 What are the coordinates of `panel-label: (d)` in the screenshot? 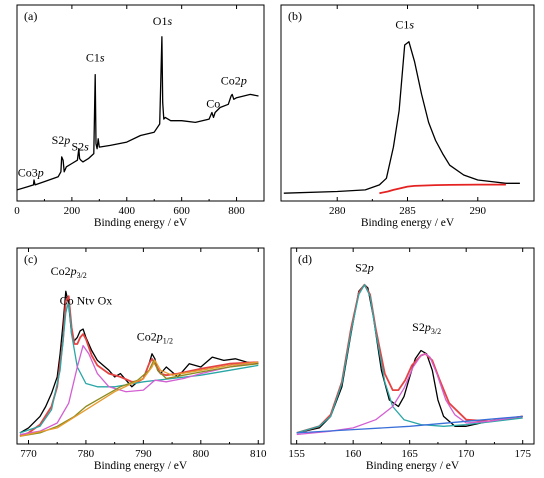 It's located at (305, 259).